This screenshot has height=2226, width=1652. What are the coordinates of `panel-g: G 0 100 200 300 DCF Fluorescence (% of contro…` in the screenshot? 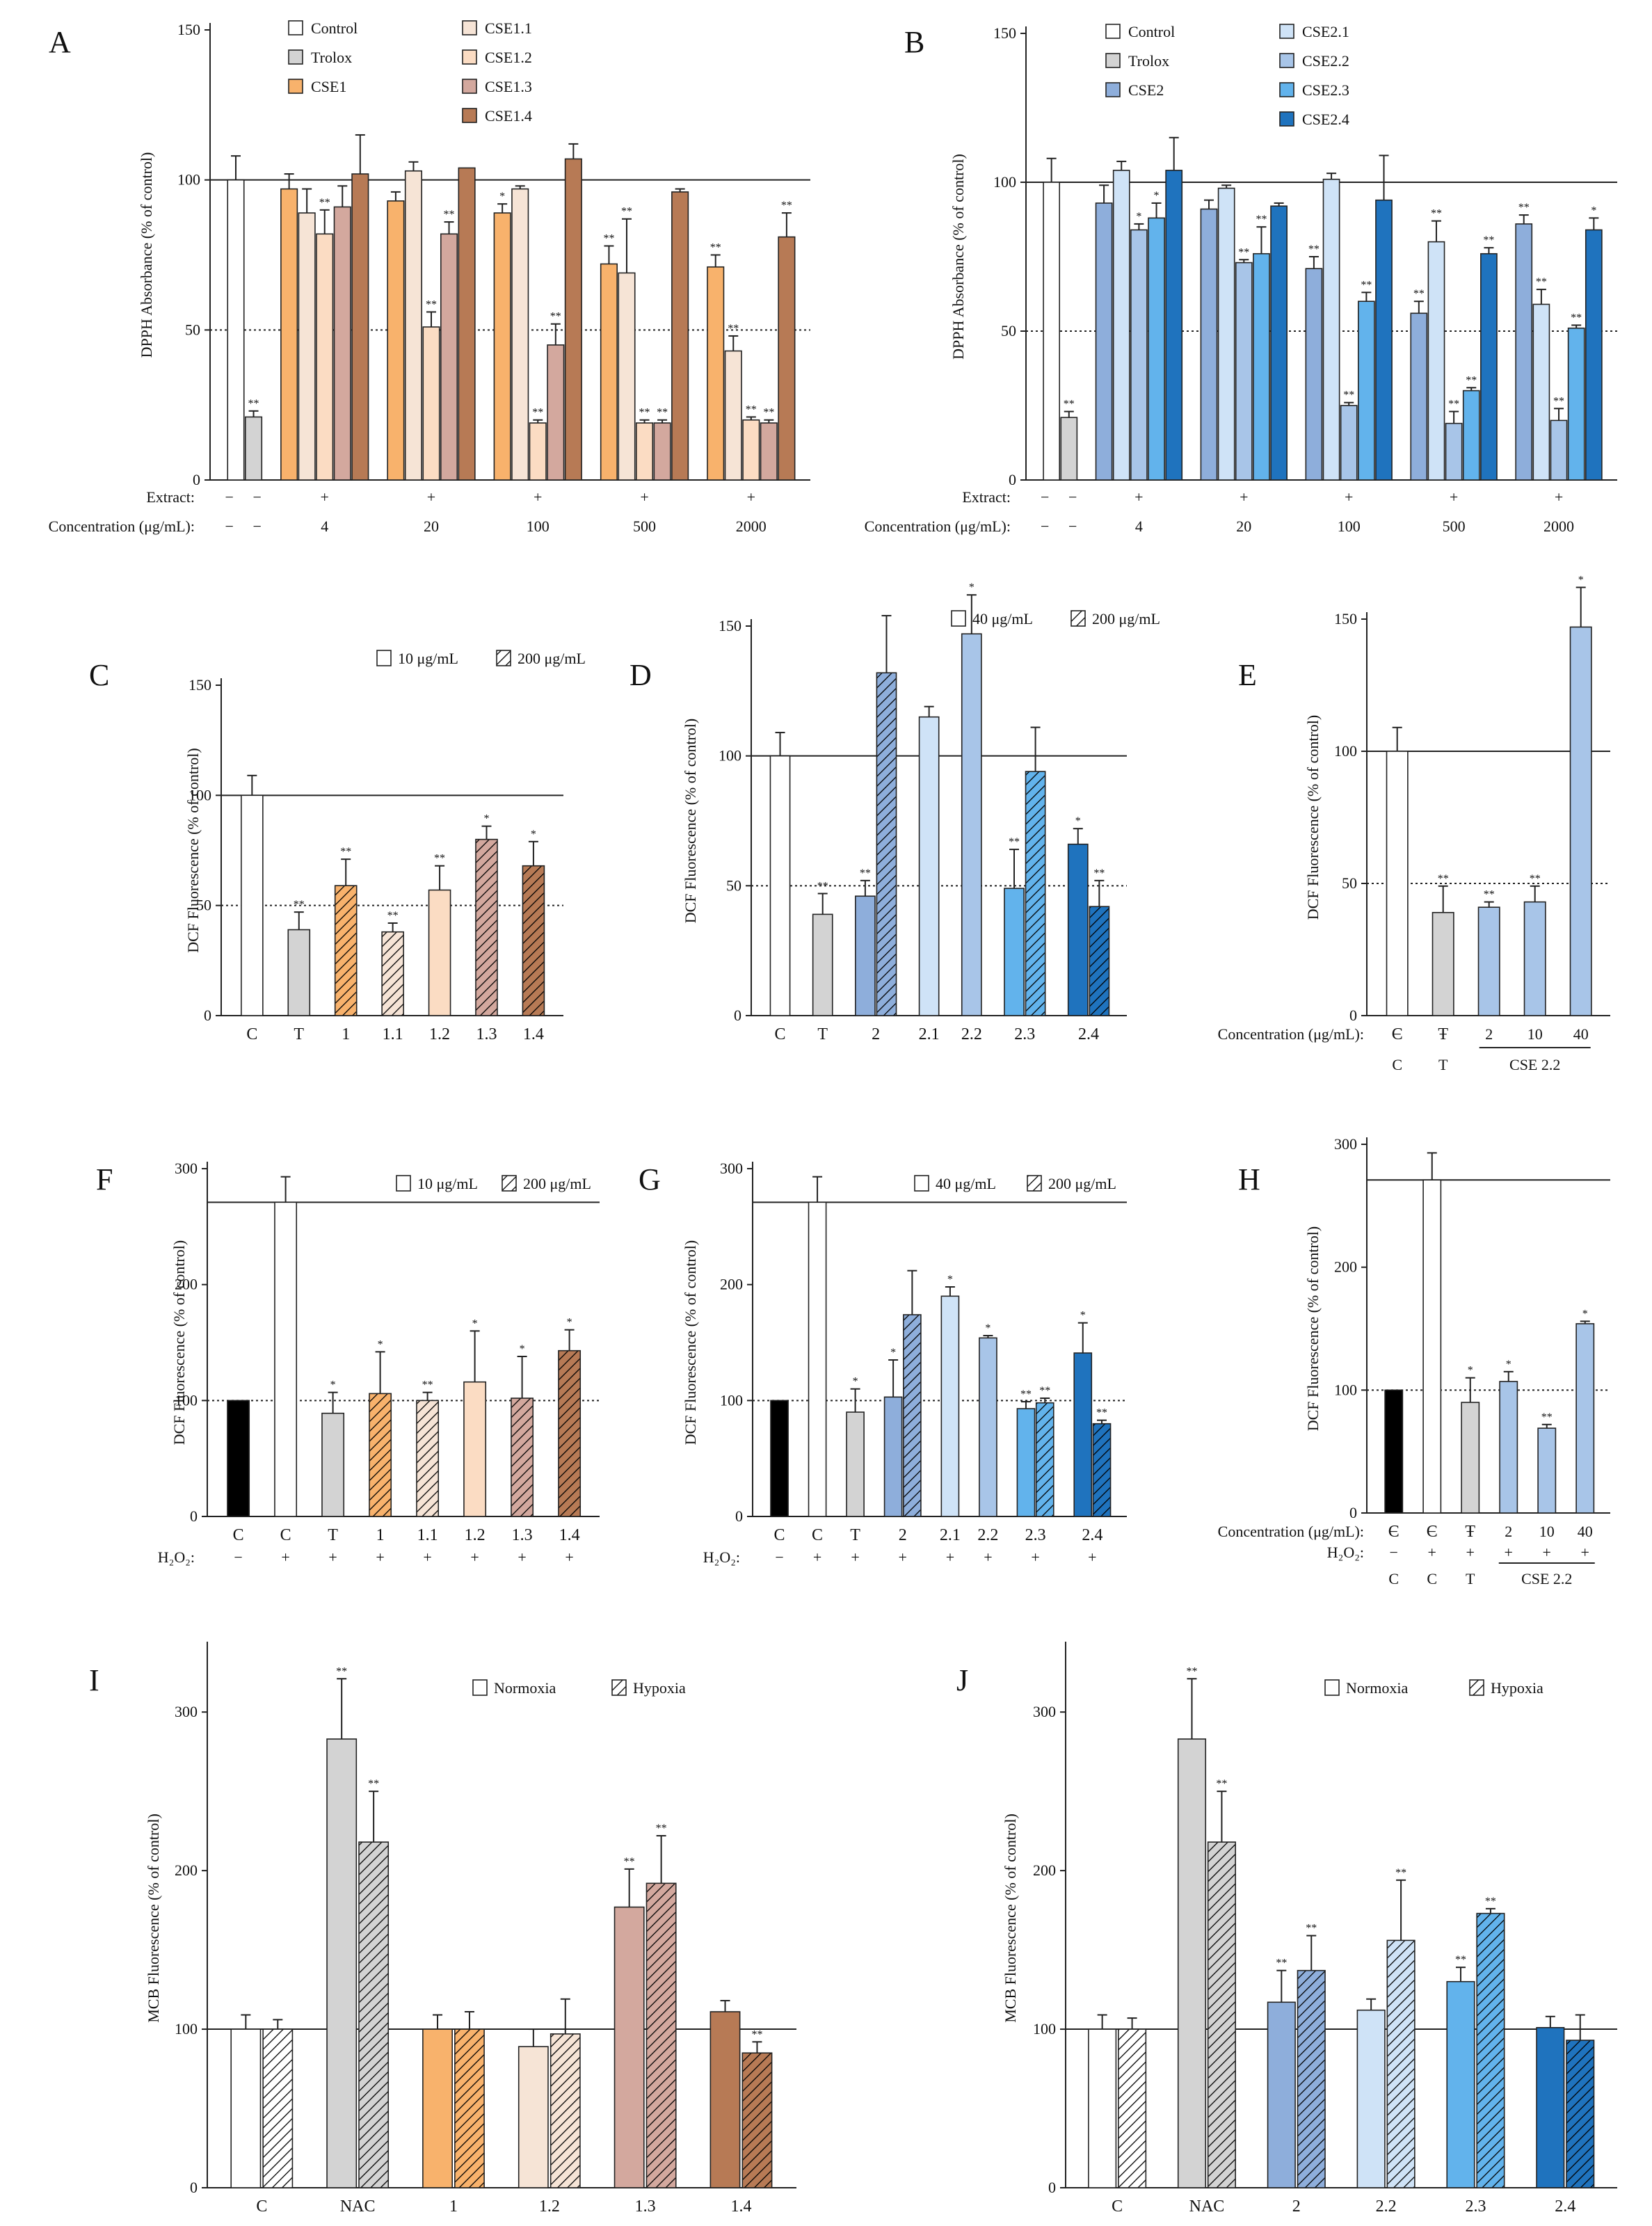 It's located at (883, 1363).